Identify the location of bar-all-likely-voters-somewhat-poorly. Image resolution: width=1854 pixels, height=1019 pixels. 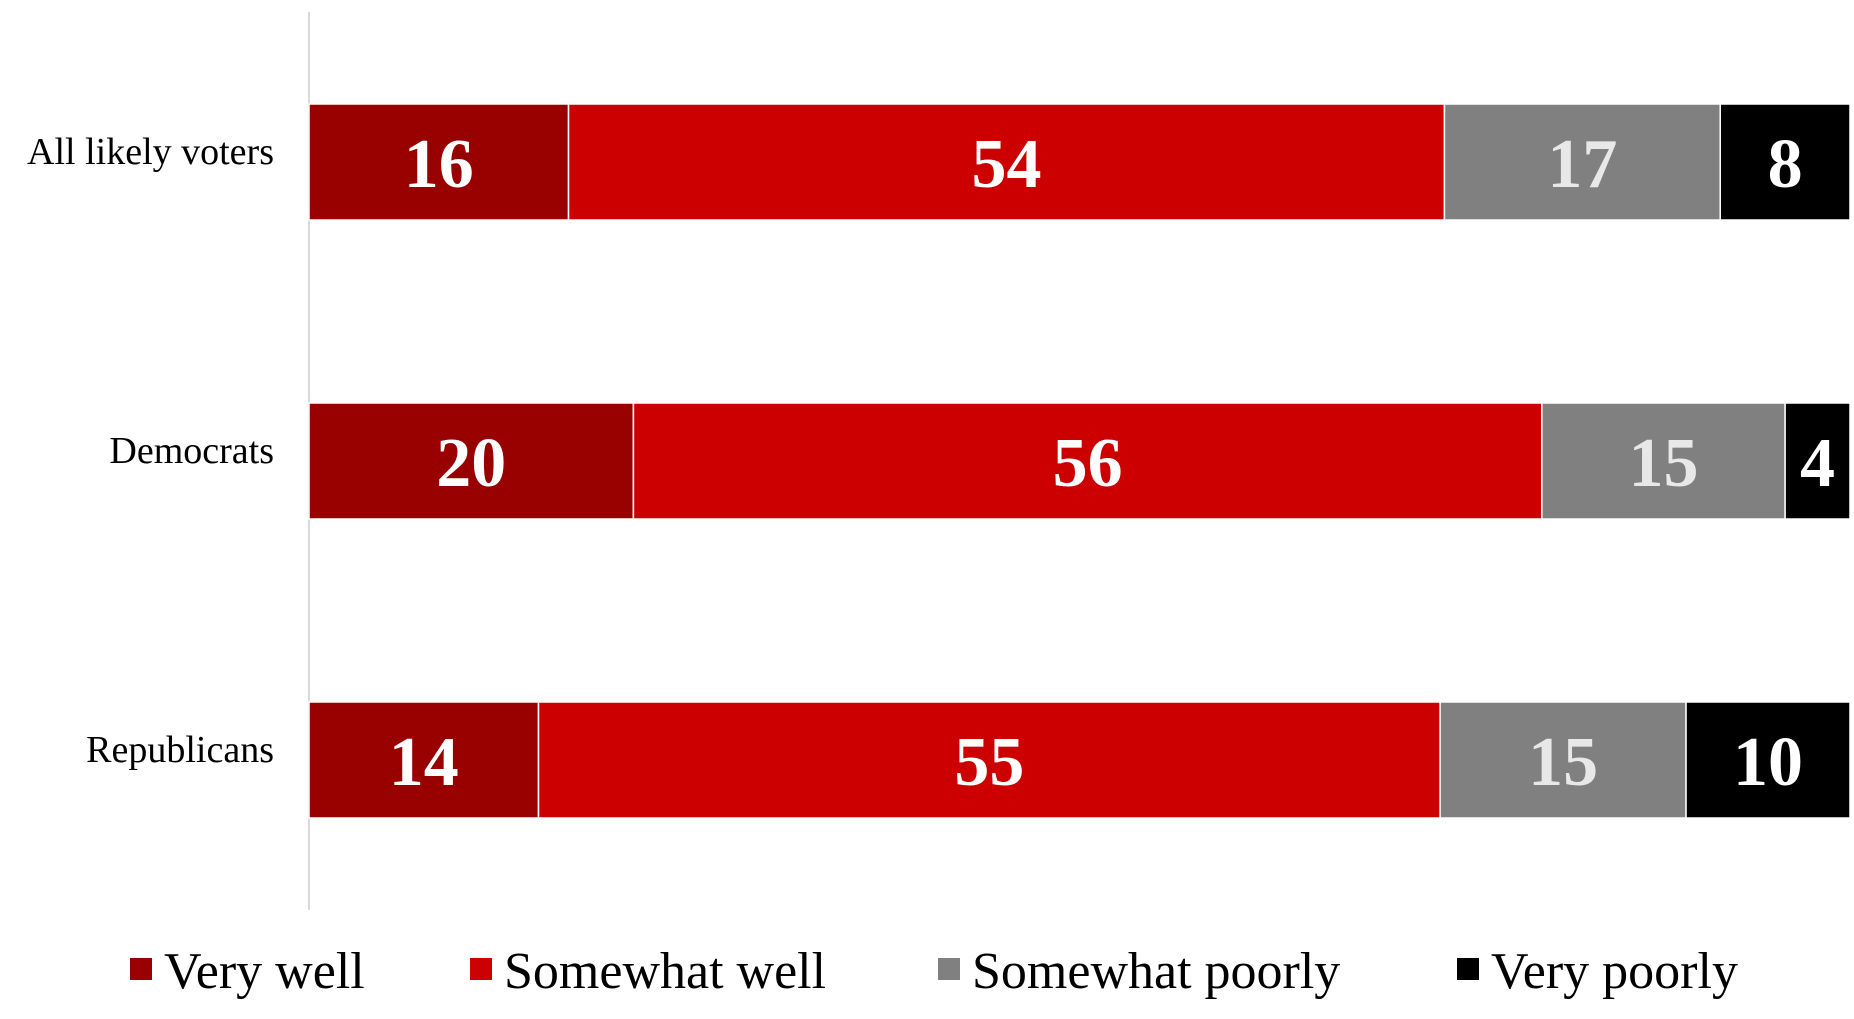
(1582, 162).